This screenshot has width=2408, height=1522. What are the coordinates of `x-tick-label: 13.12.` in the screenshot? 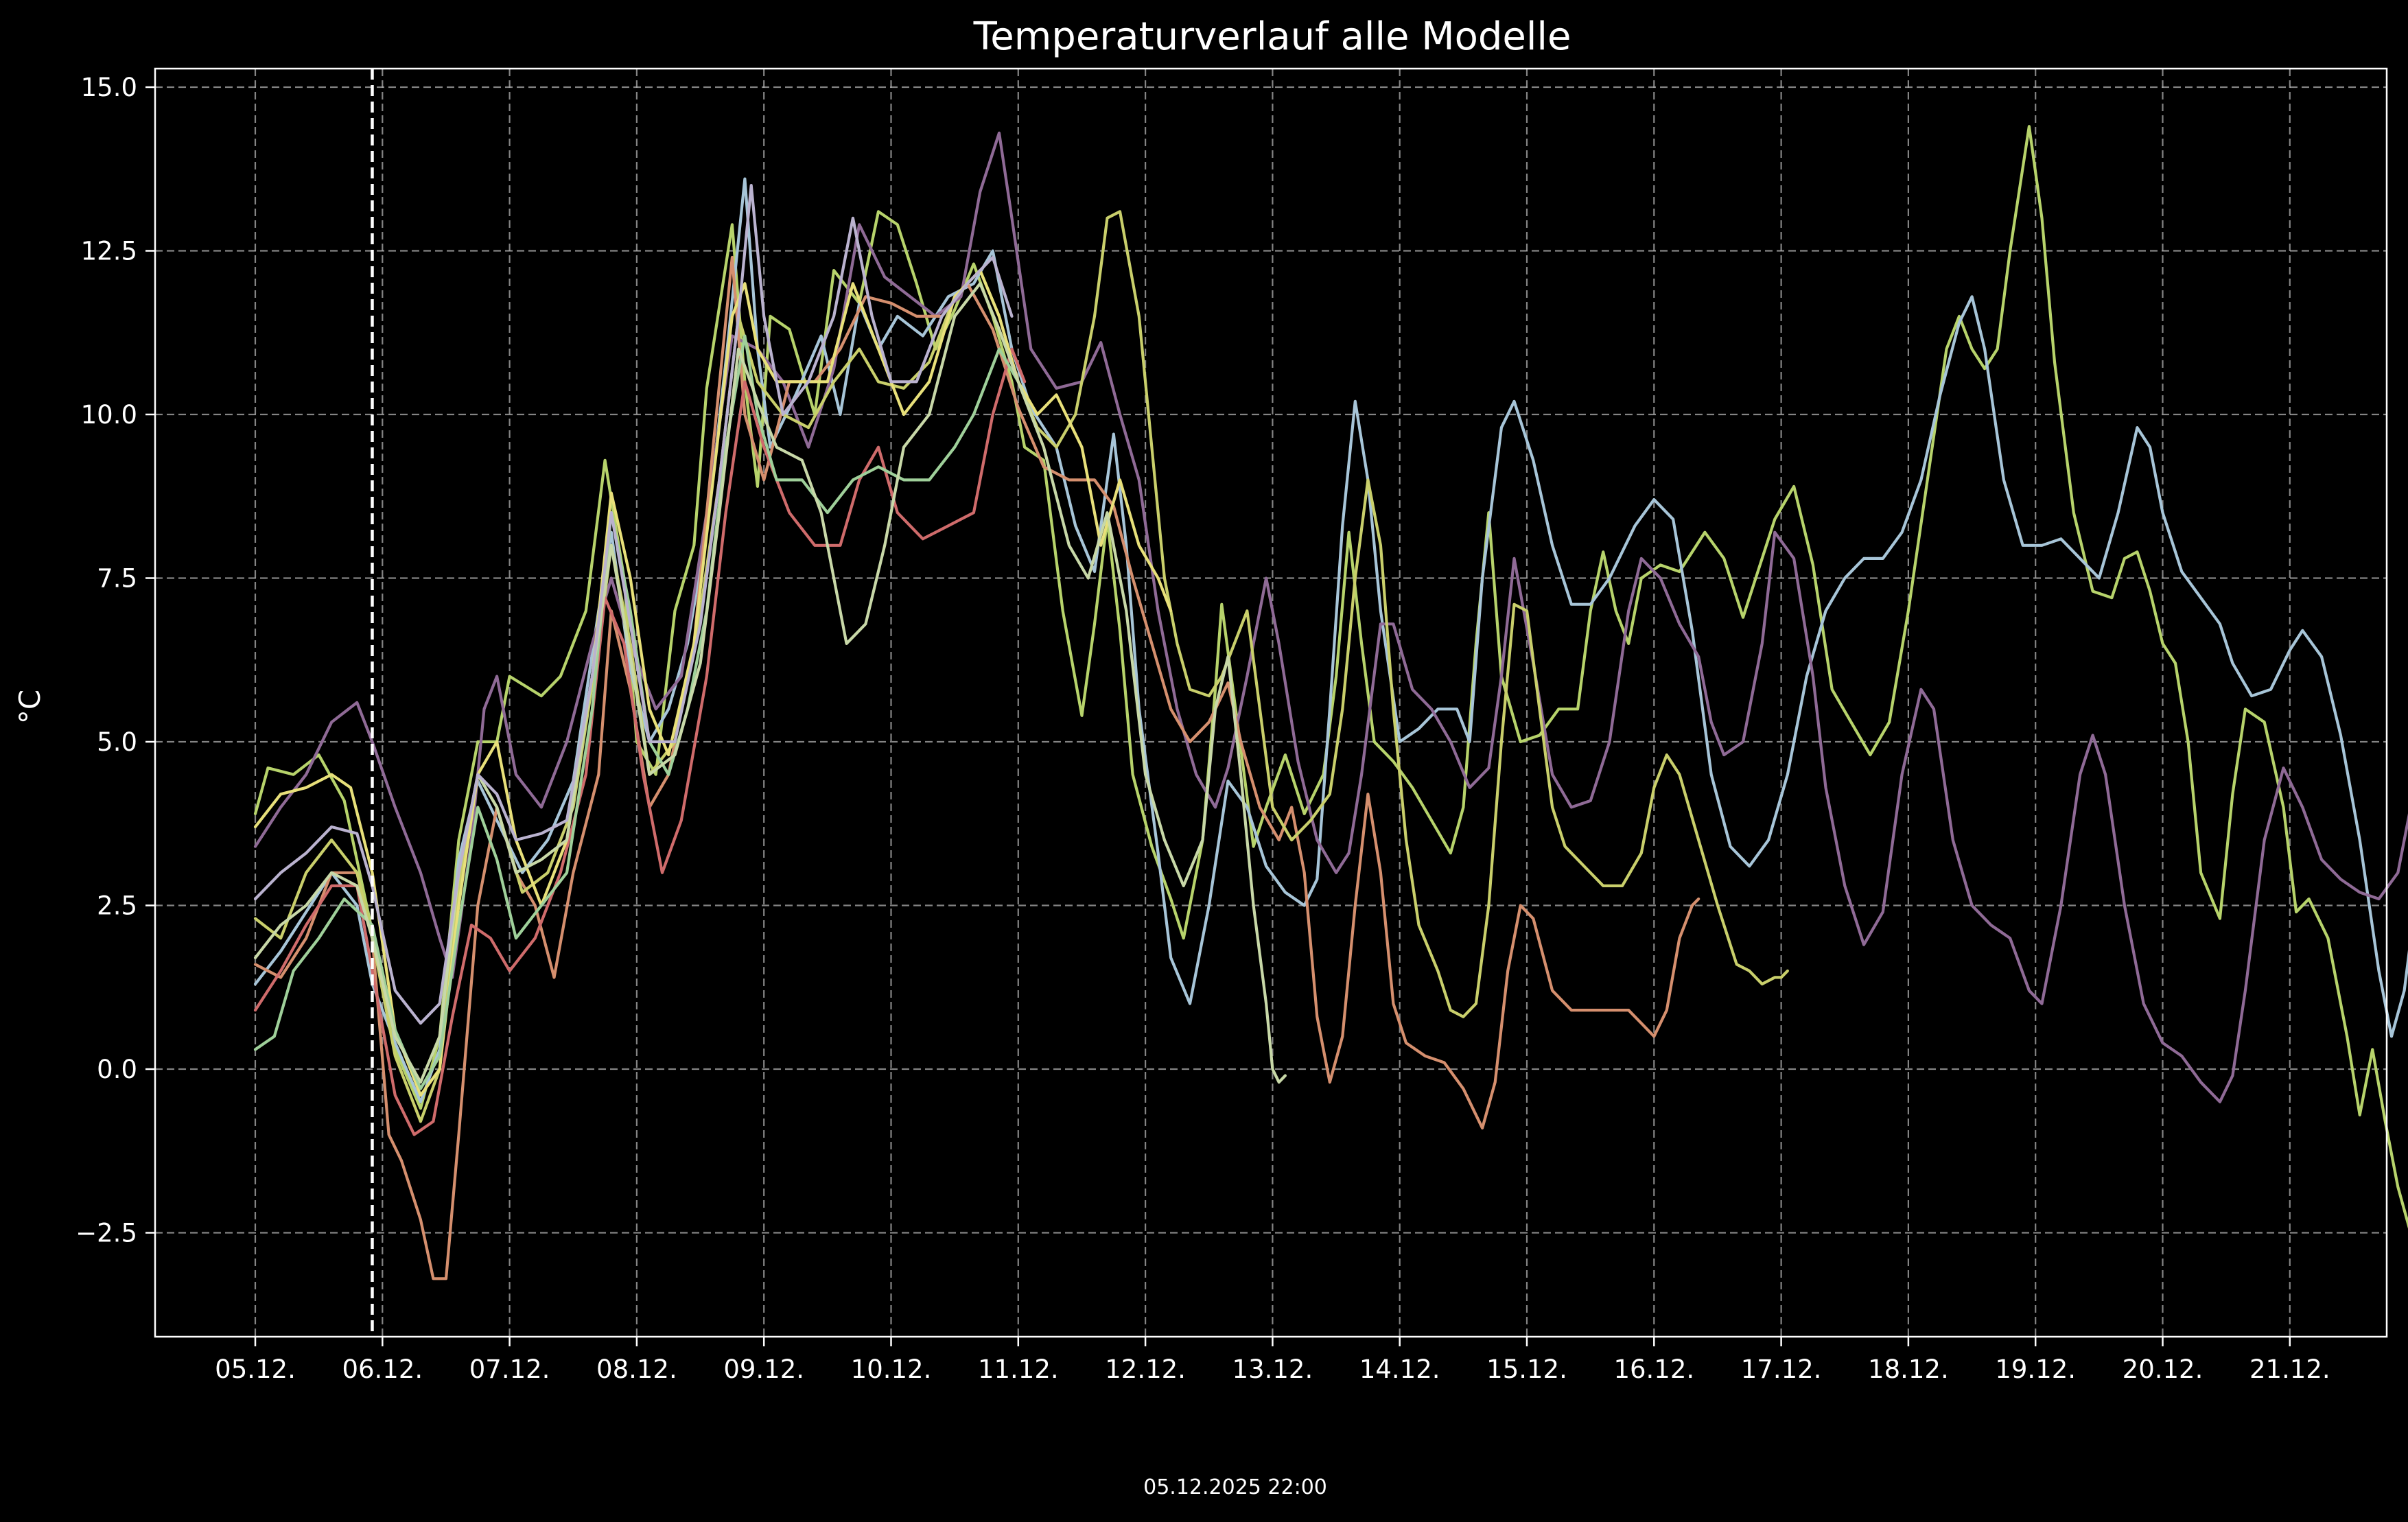 It's located at (1272, 1369).